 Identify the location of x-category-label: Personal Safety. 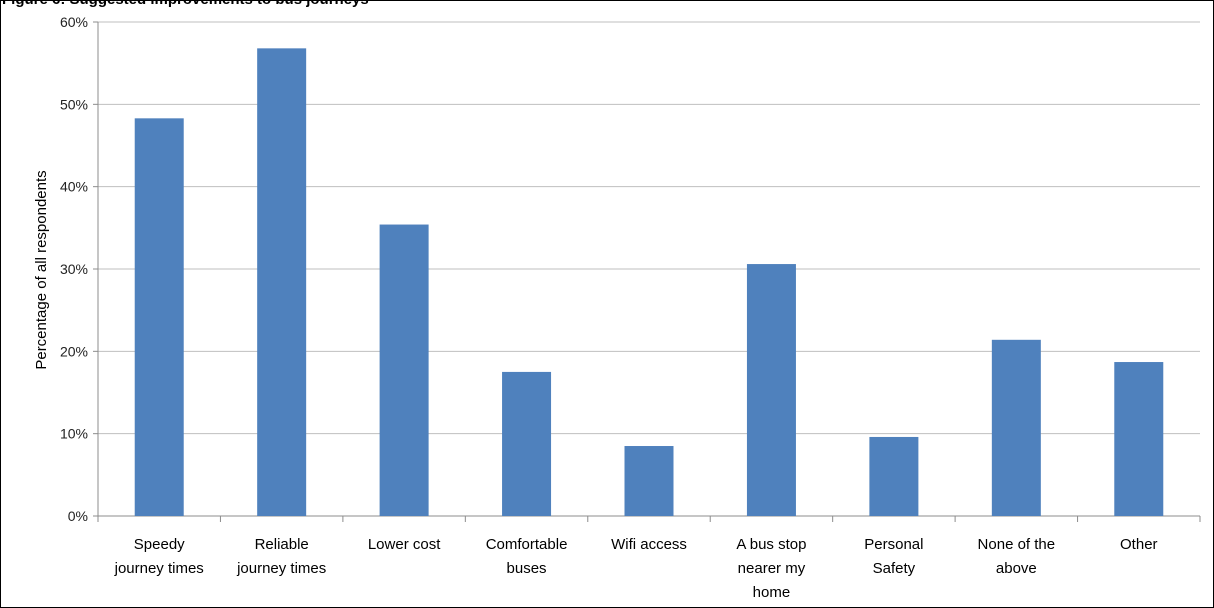
(893, 556).